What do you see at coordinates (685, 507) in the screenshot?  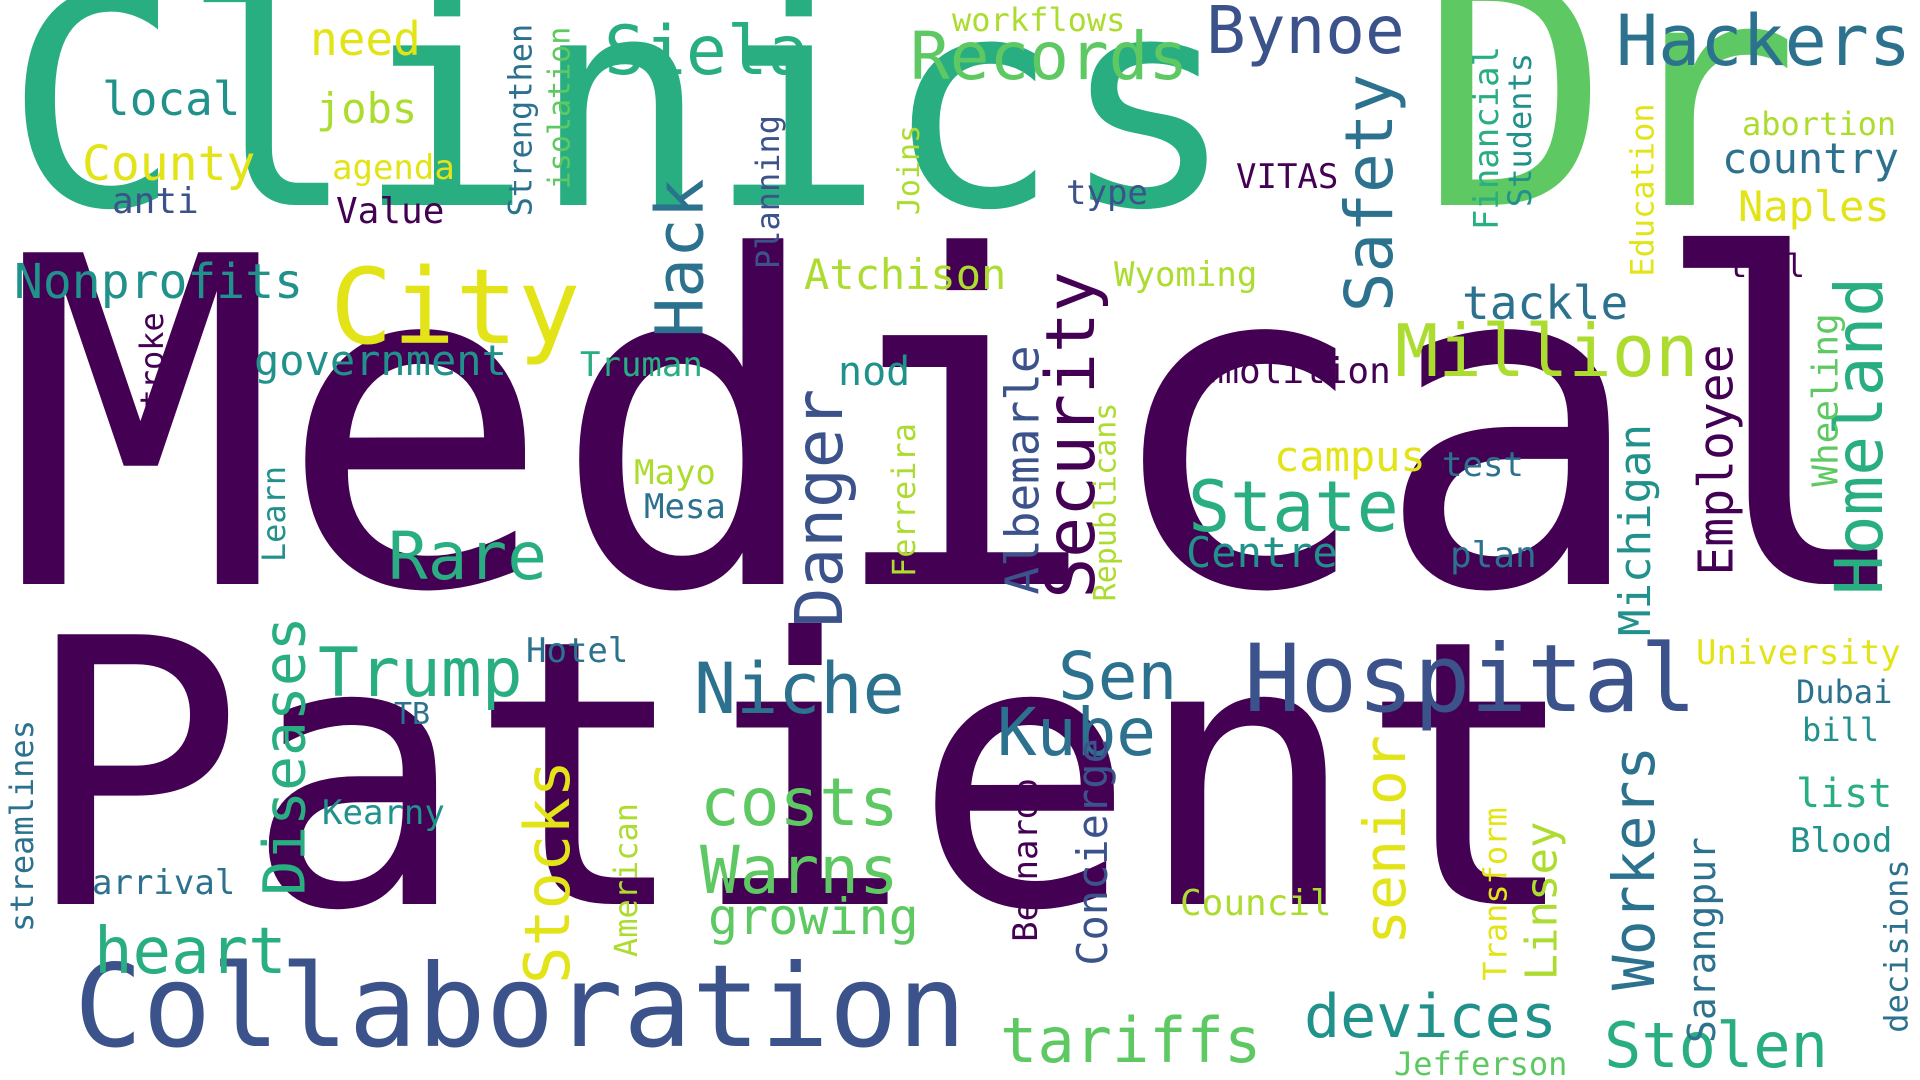 I see `word-mesa: Mesa` at bounding box center [685, 507].